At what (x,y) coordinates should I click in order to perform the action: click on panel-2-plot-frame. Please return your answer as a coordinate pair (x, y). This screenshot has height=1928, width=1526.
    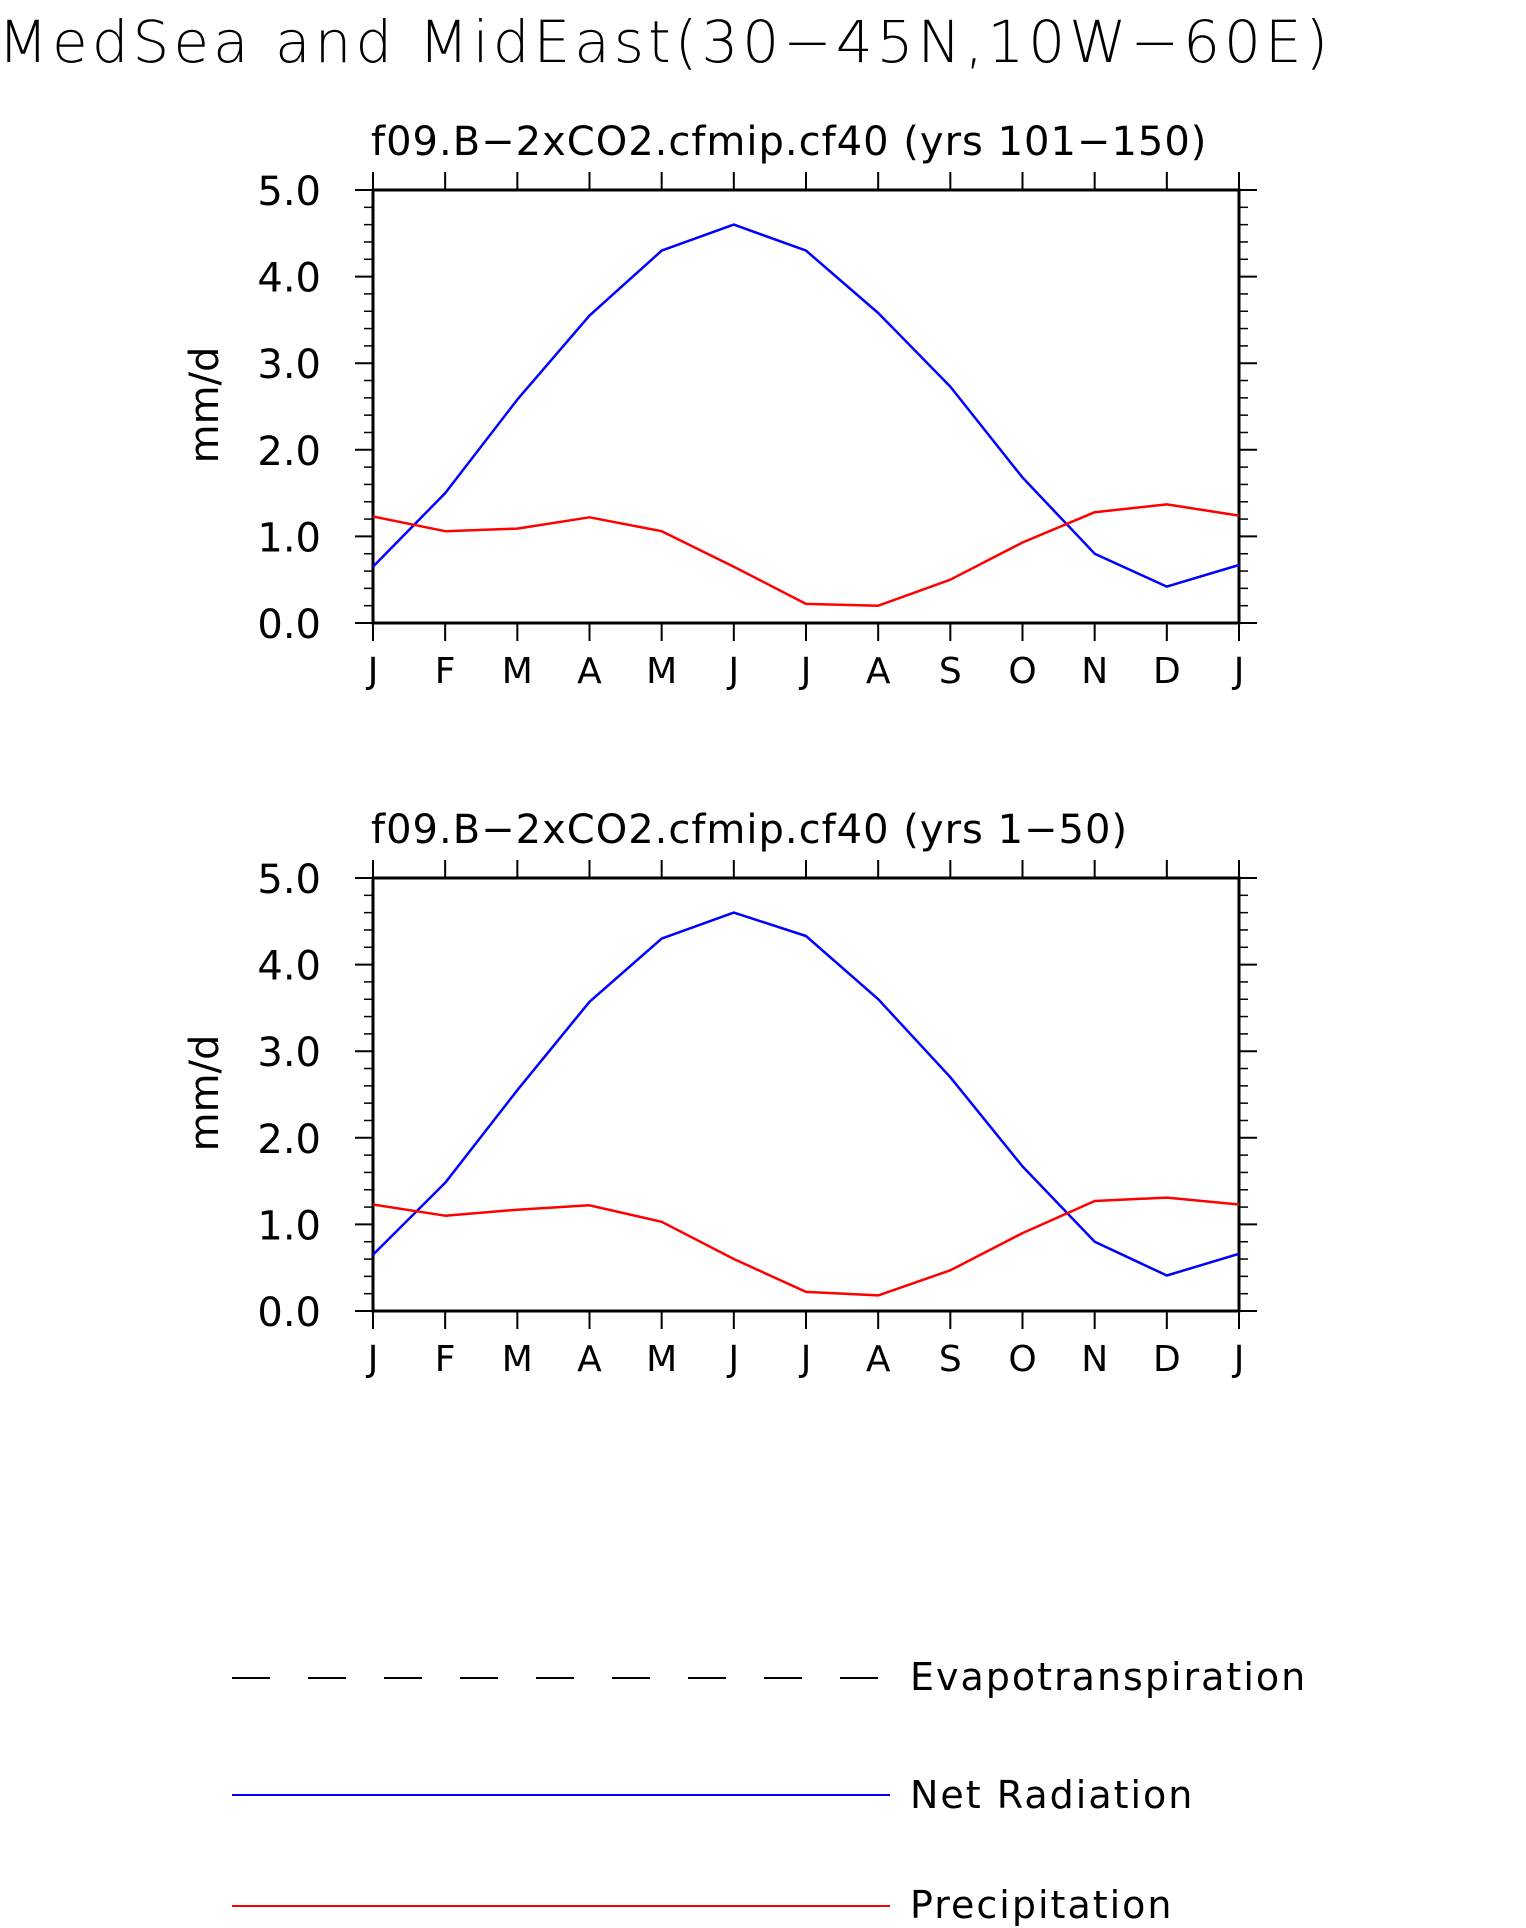
    Looking at the image, I should click on (806, 1094).